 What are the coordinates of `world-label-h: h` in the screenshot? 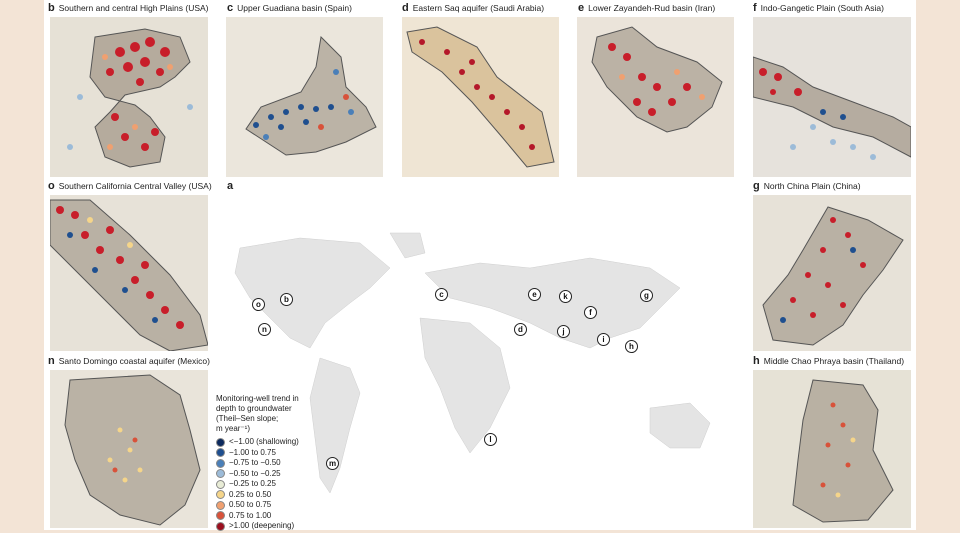 It's located at (631, 346).